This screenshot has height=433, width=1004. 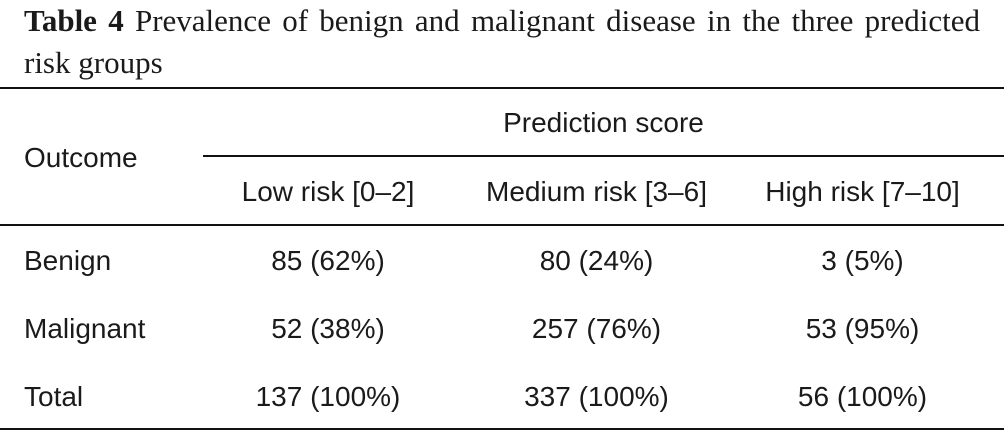 What do you see at coordinates (74, 20) in the screenshot?
I see `table-label: Table 4` at bounding box center [74, 20].